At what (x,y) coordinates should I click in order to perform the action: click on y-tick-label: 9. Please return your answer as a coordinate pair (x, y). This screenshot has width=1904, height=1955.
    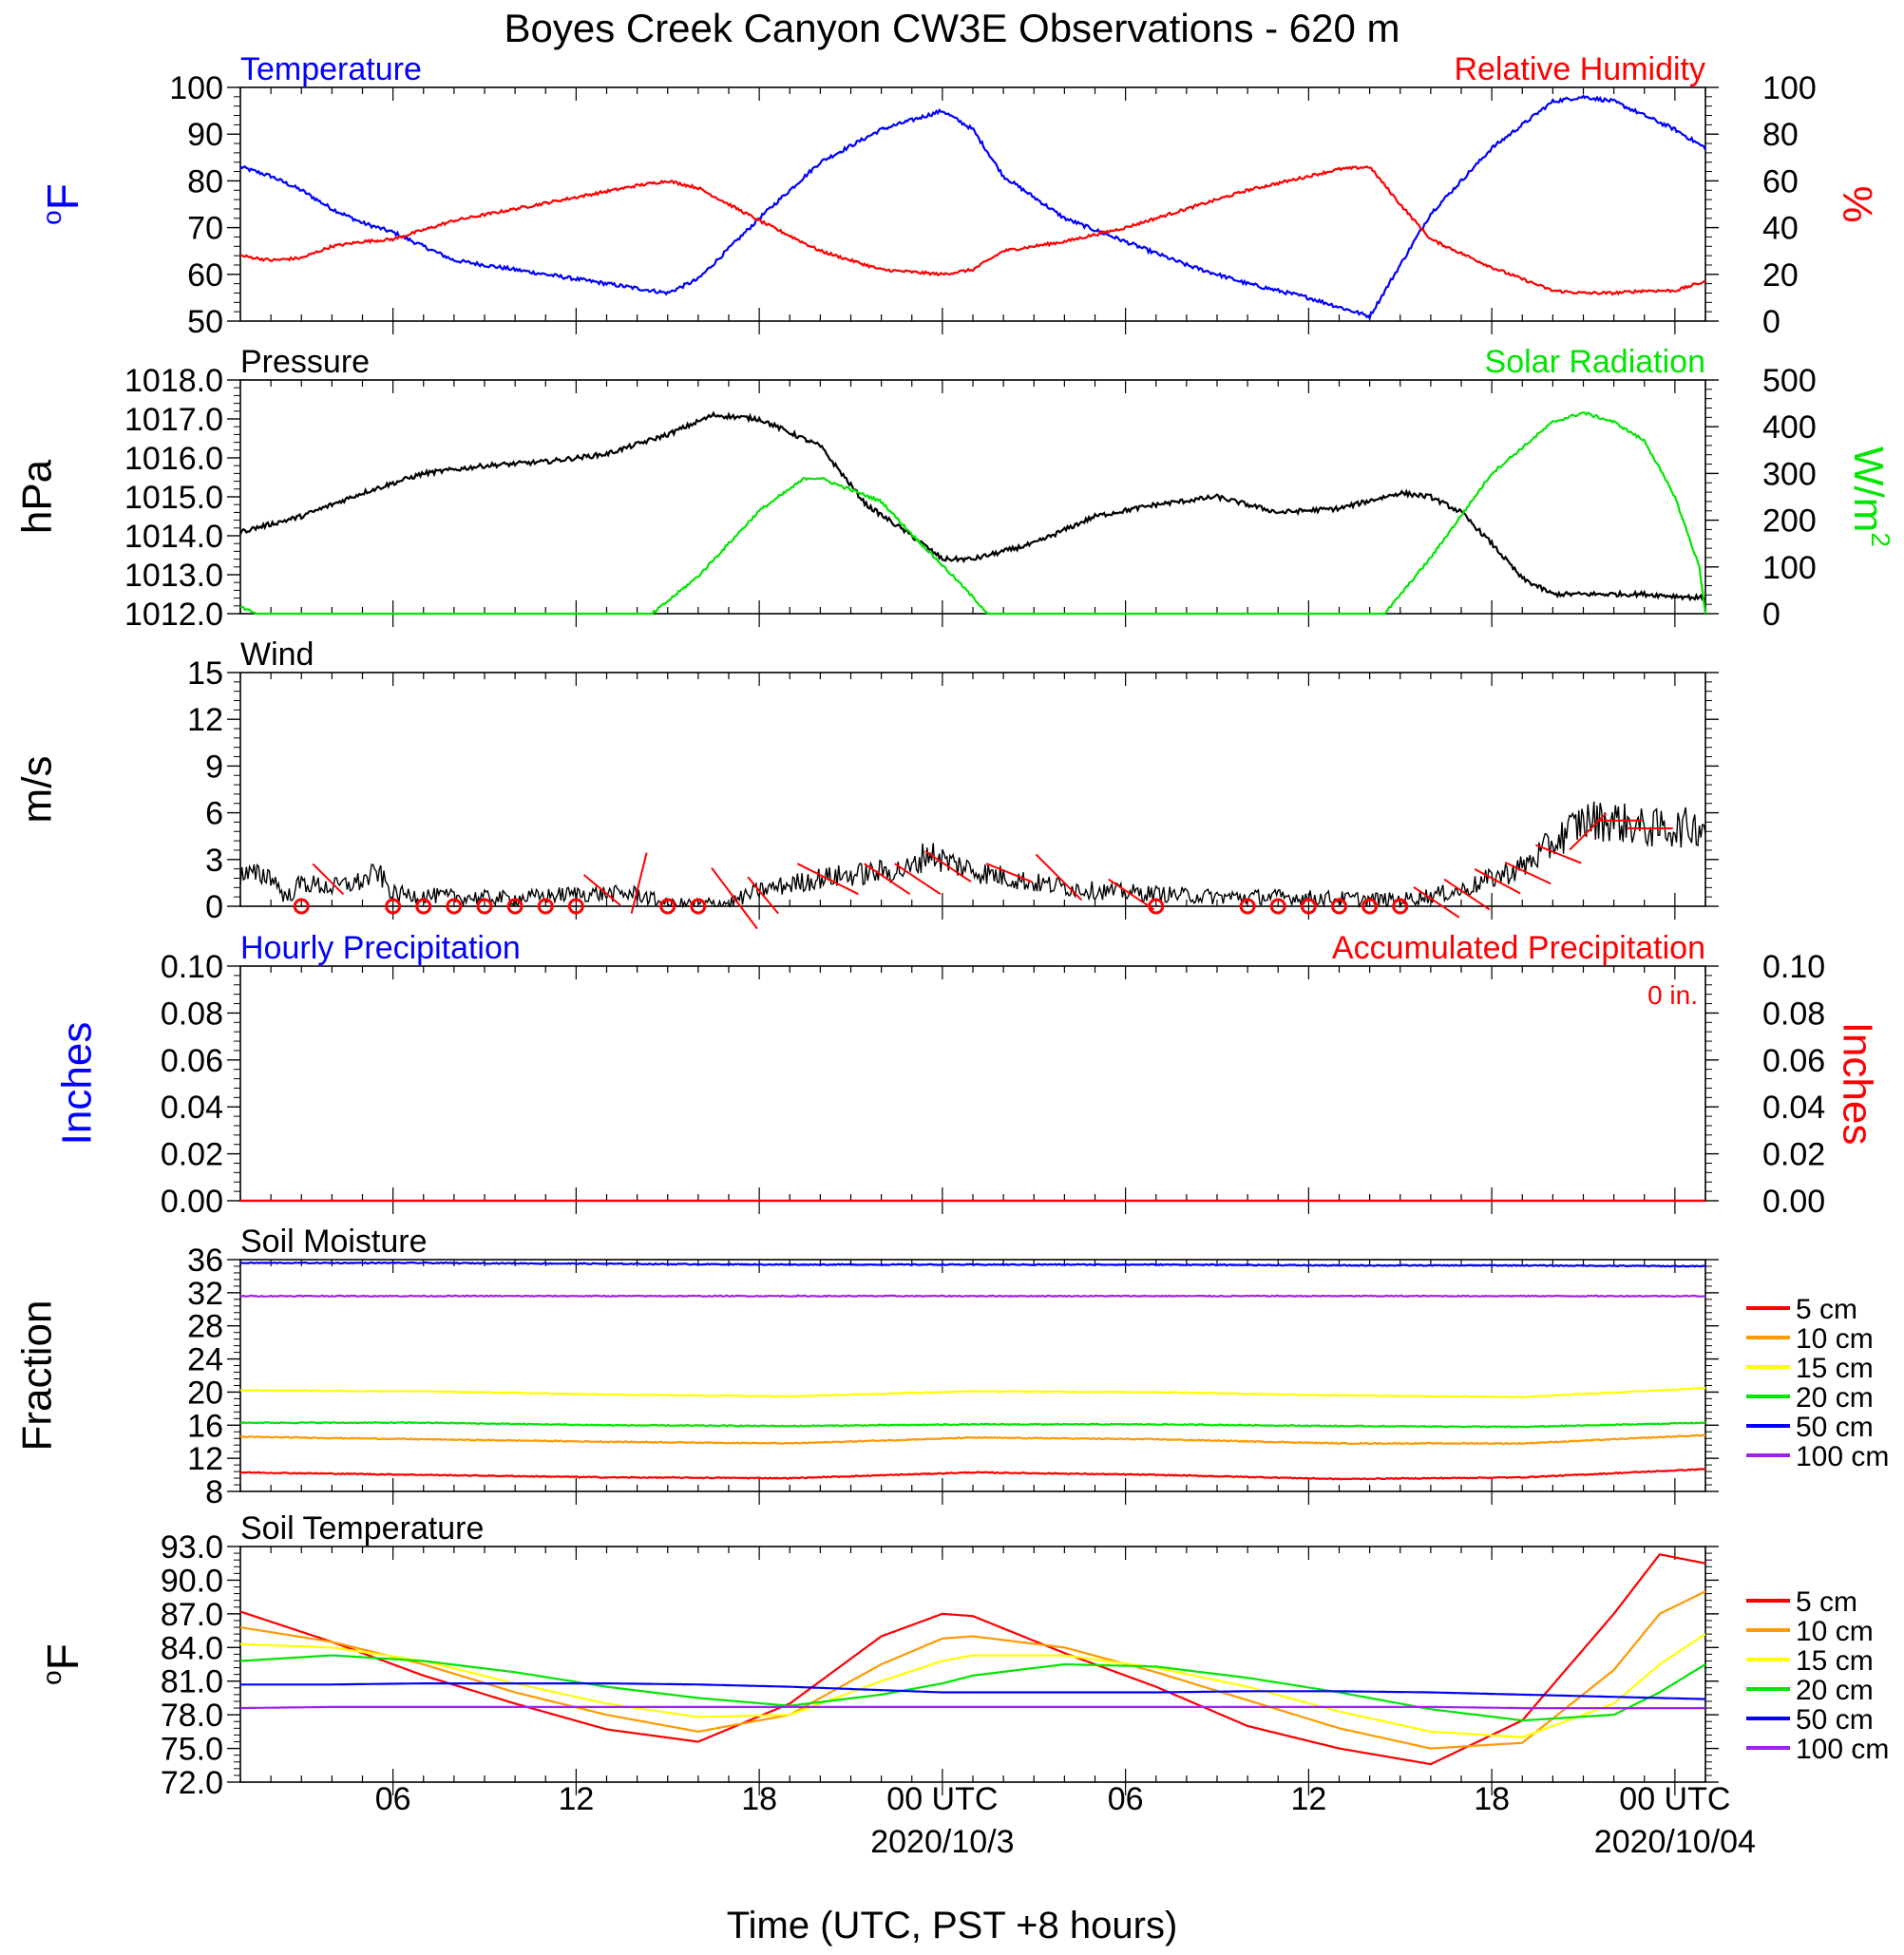
    Looking at the image, I should click on (214, 767).